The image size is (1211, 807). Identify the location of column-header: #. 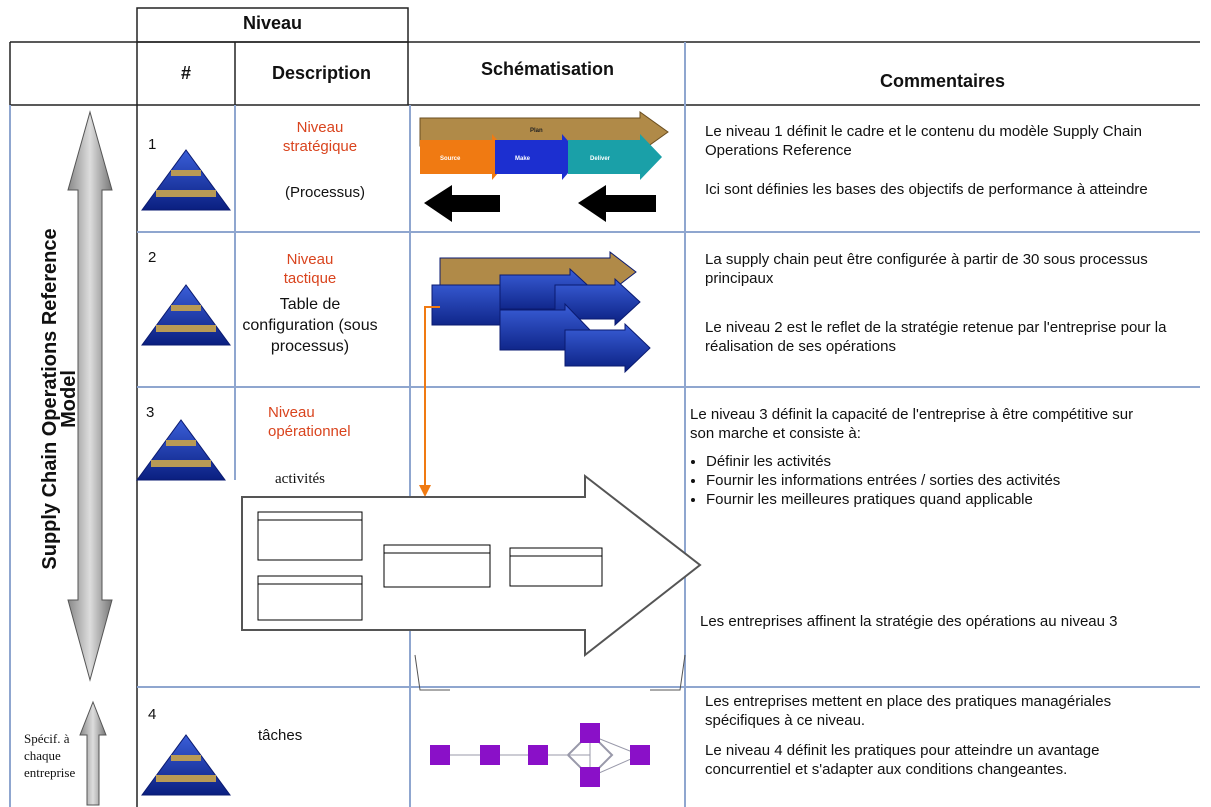
(185, 73).